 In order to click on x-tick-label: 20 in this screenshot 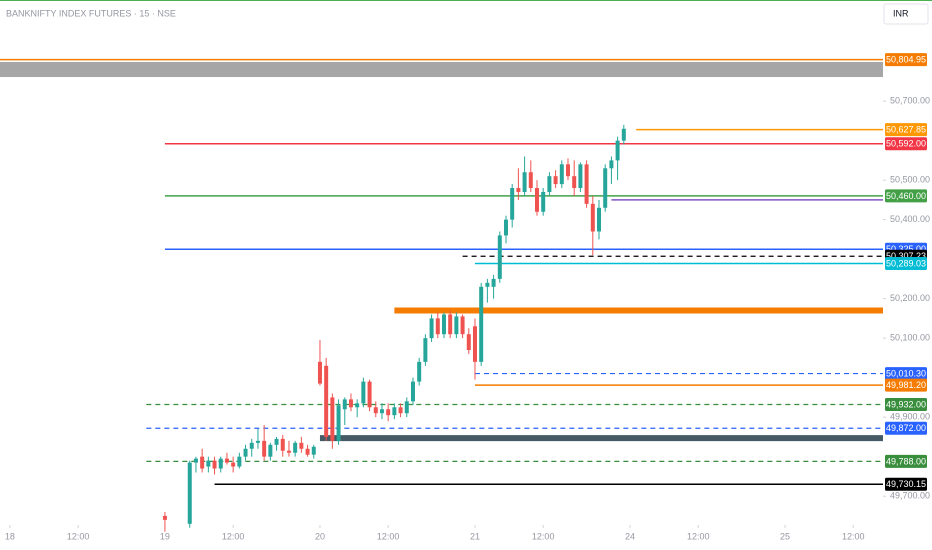, I will do `click(320, 536)`.